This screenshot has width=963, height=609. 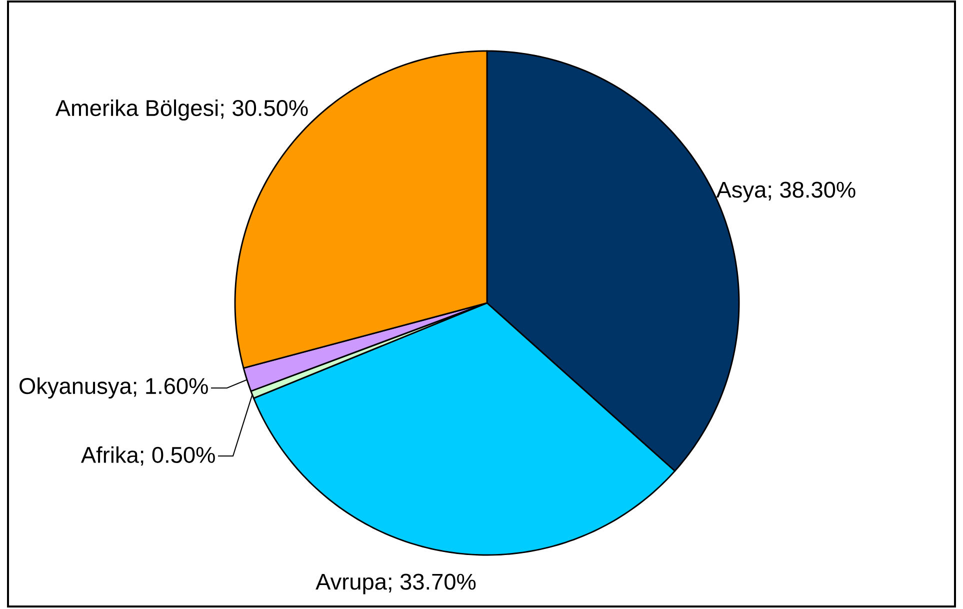 I want to click on data-label: ; 30.50%, so click(x=264, y=109).